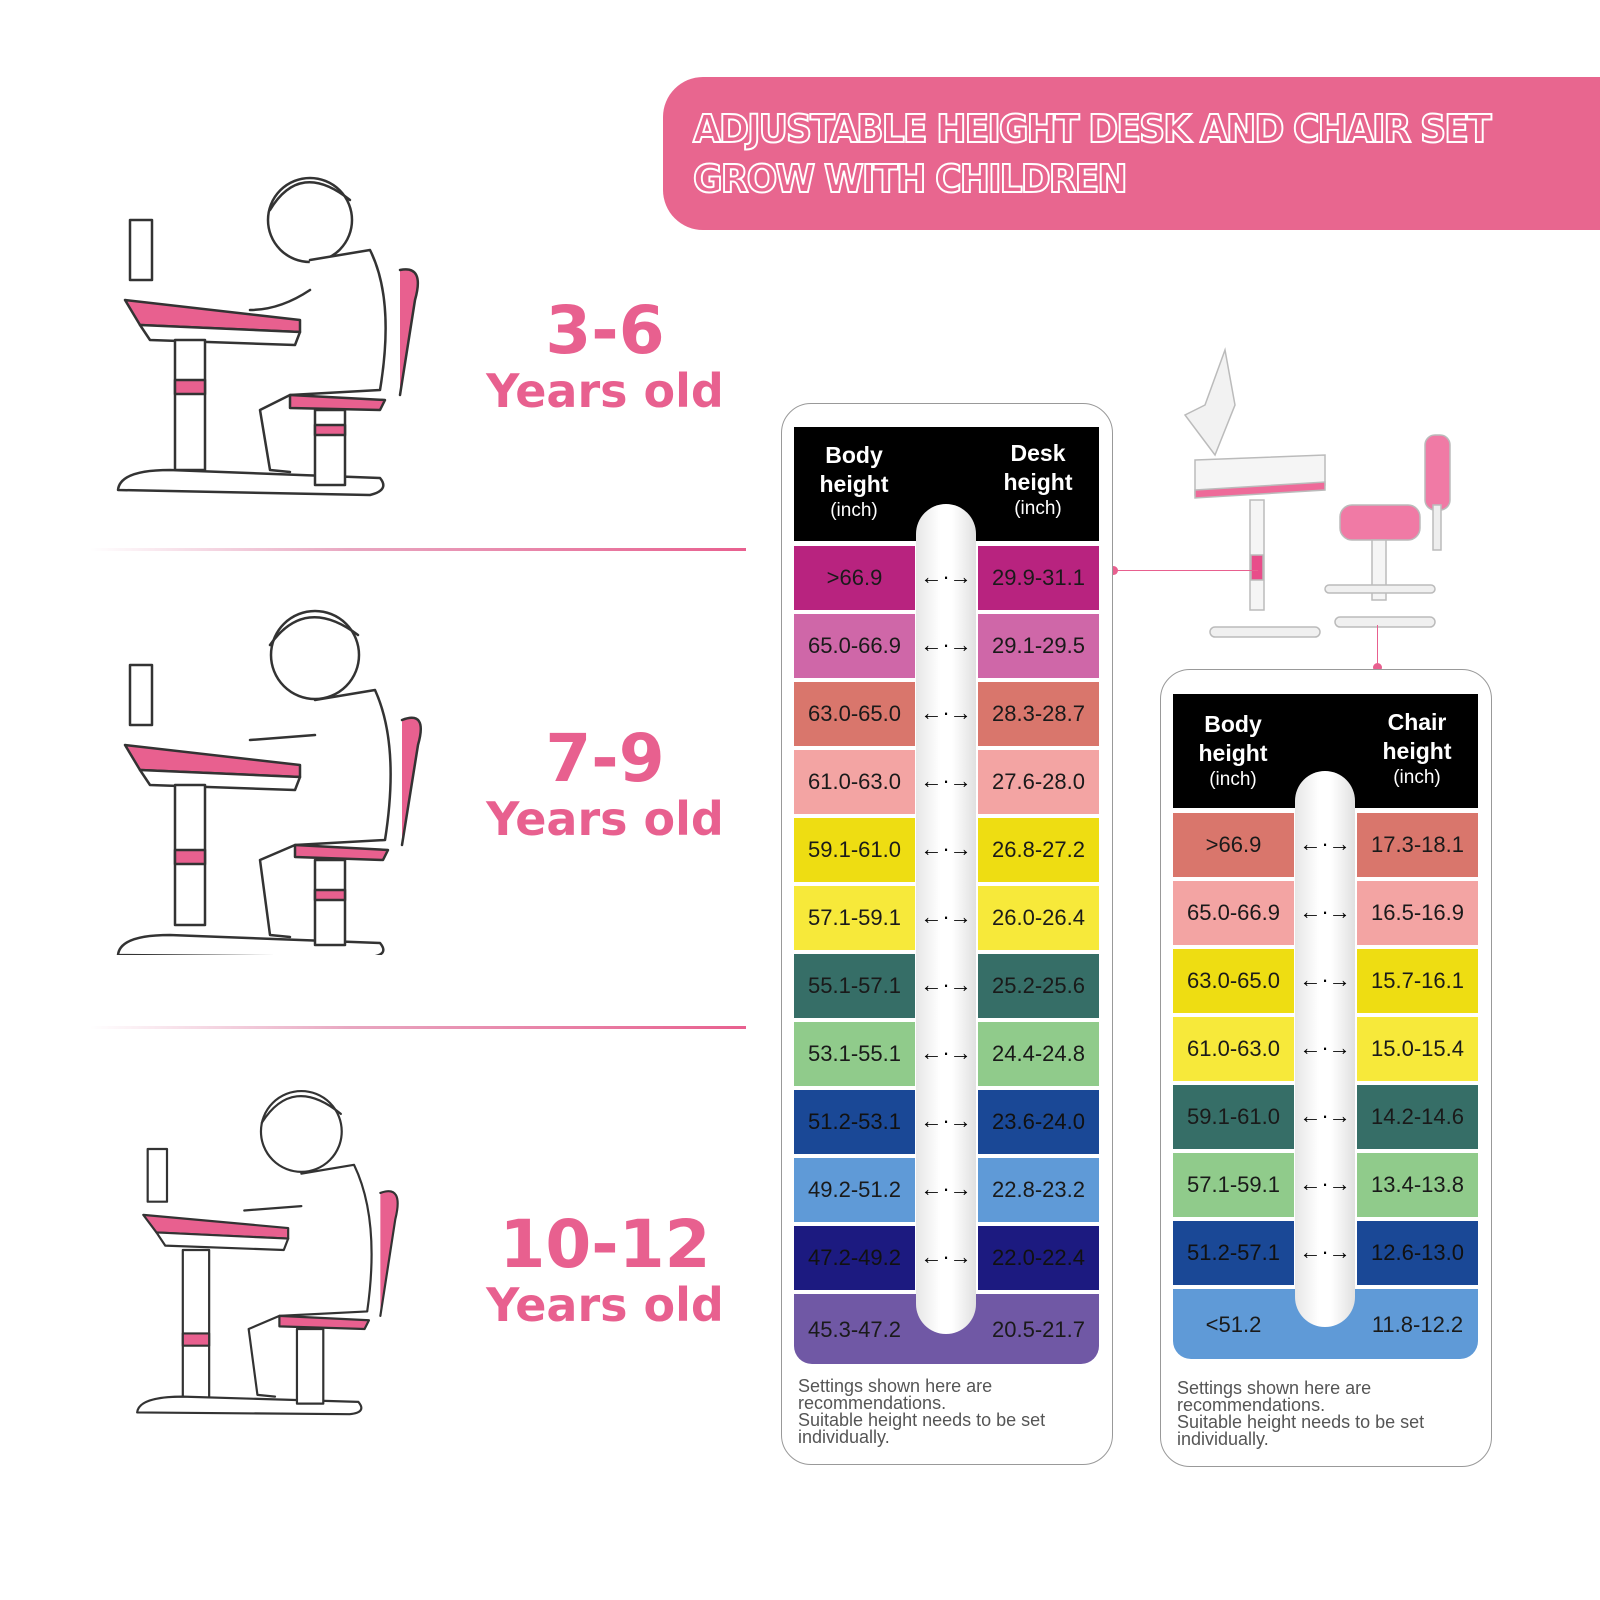  I want to click on body-height-cell: 51.2-53.1, so click(854, 1122).